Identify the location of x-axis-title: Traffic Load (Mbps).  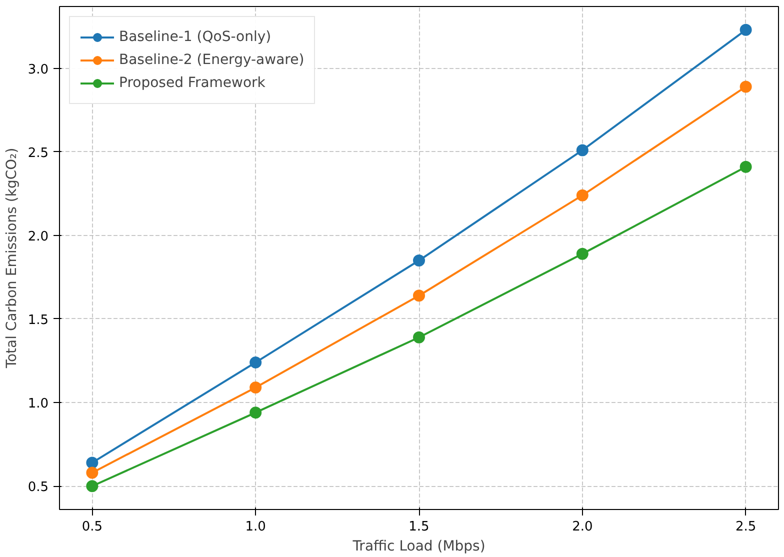
(419, 546).